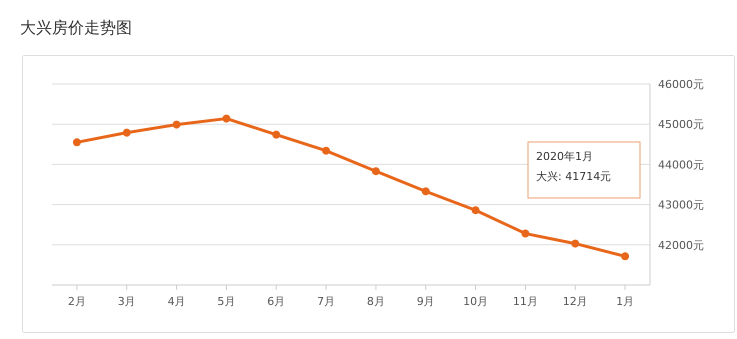  Describe the element at coordinates (525, 301) in the screenshot. I see `x-tick-label: 11月` at that location.